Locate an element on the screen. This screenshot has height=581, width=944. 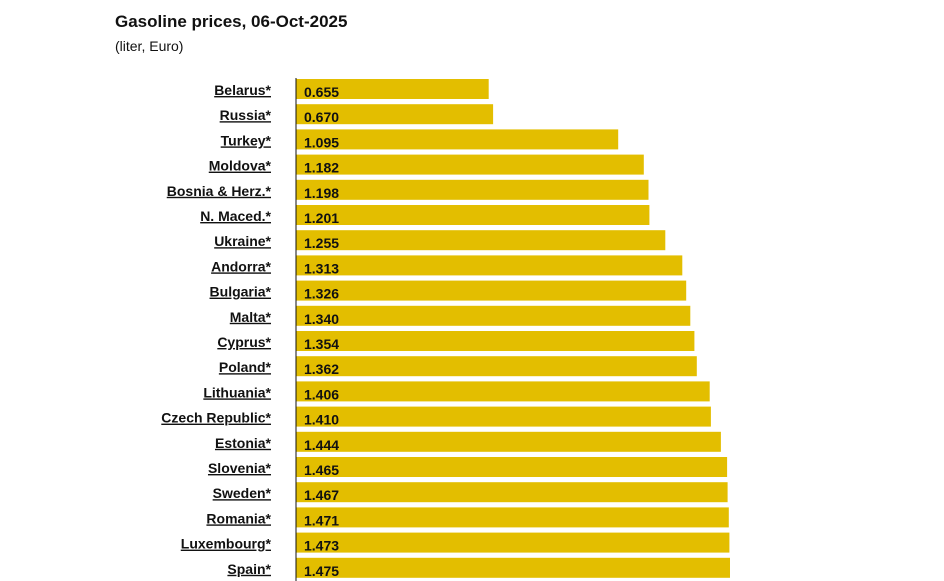
value-label-19: 1.475 is located at coordinates (321, 571).